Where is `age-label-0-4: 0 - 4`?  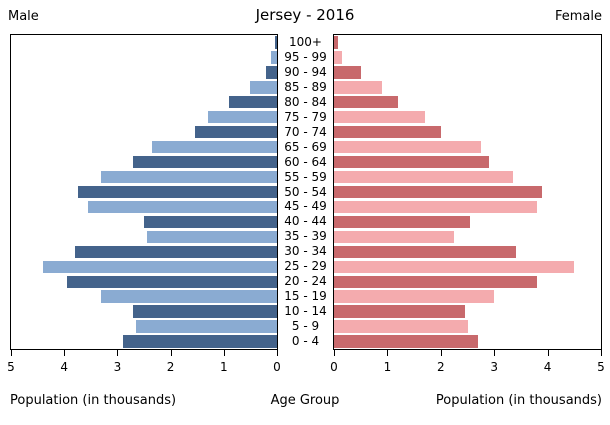 age-label-0-4: 0 - 4 is located at coordinates (305, 341).